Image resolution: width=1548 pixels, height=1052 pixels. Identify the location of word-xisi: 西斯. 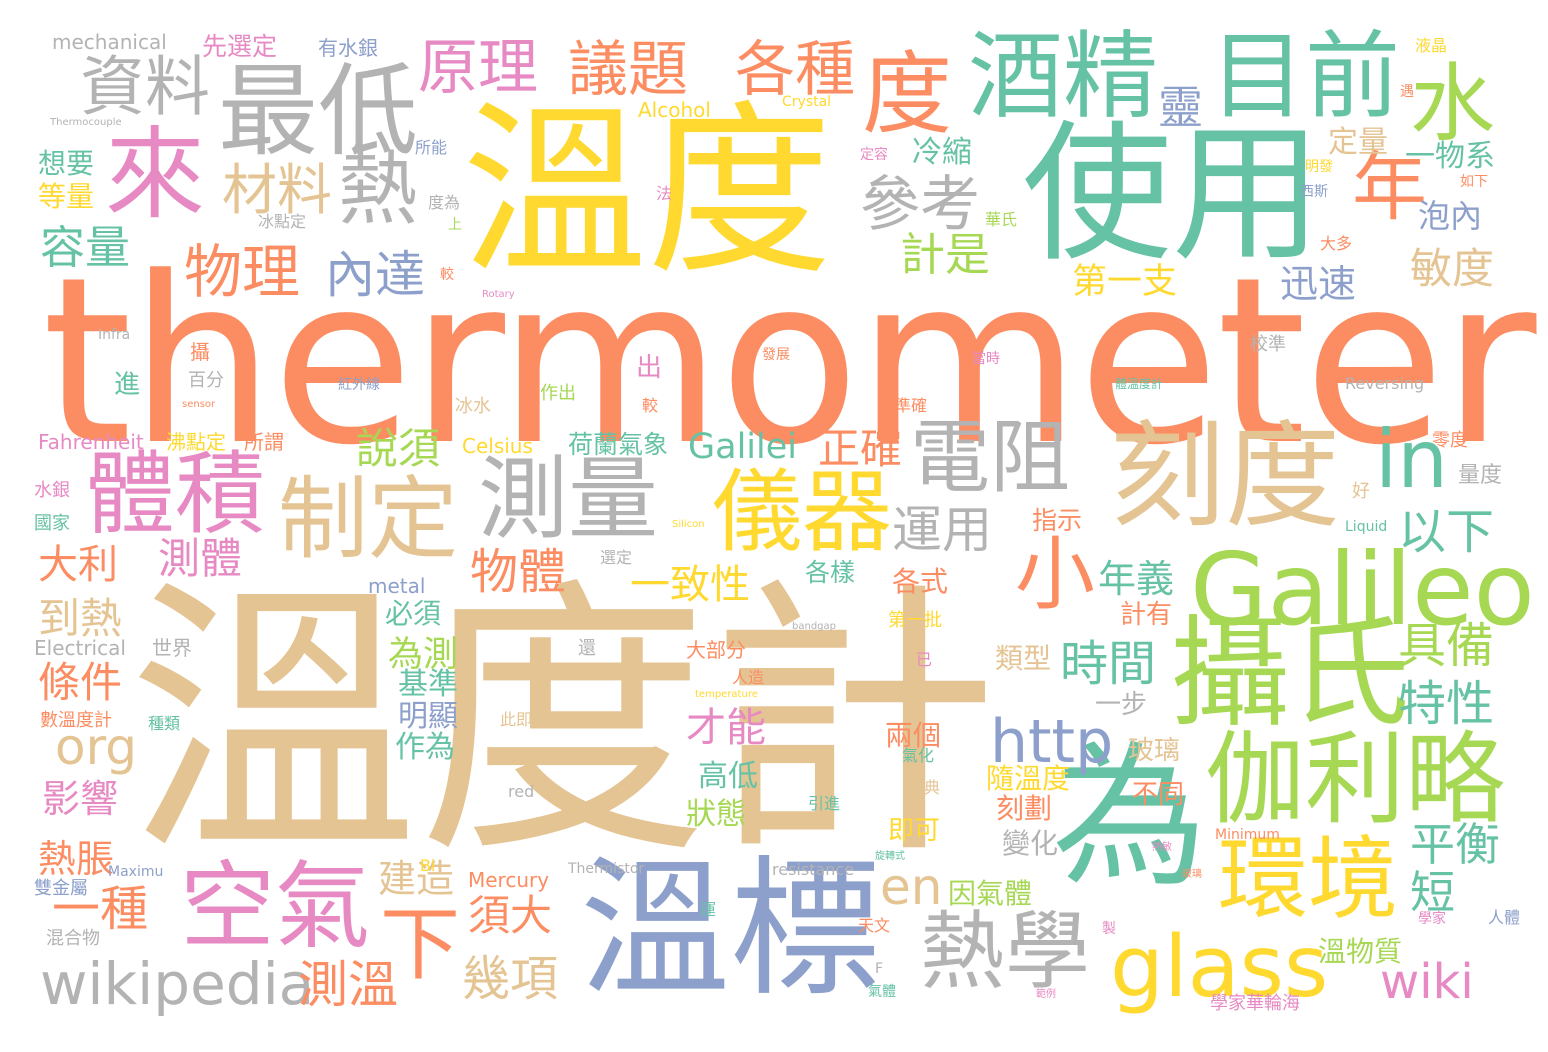
(1314, 192).